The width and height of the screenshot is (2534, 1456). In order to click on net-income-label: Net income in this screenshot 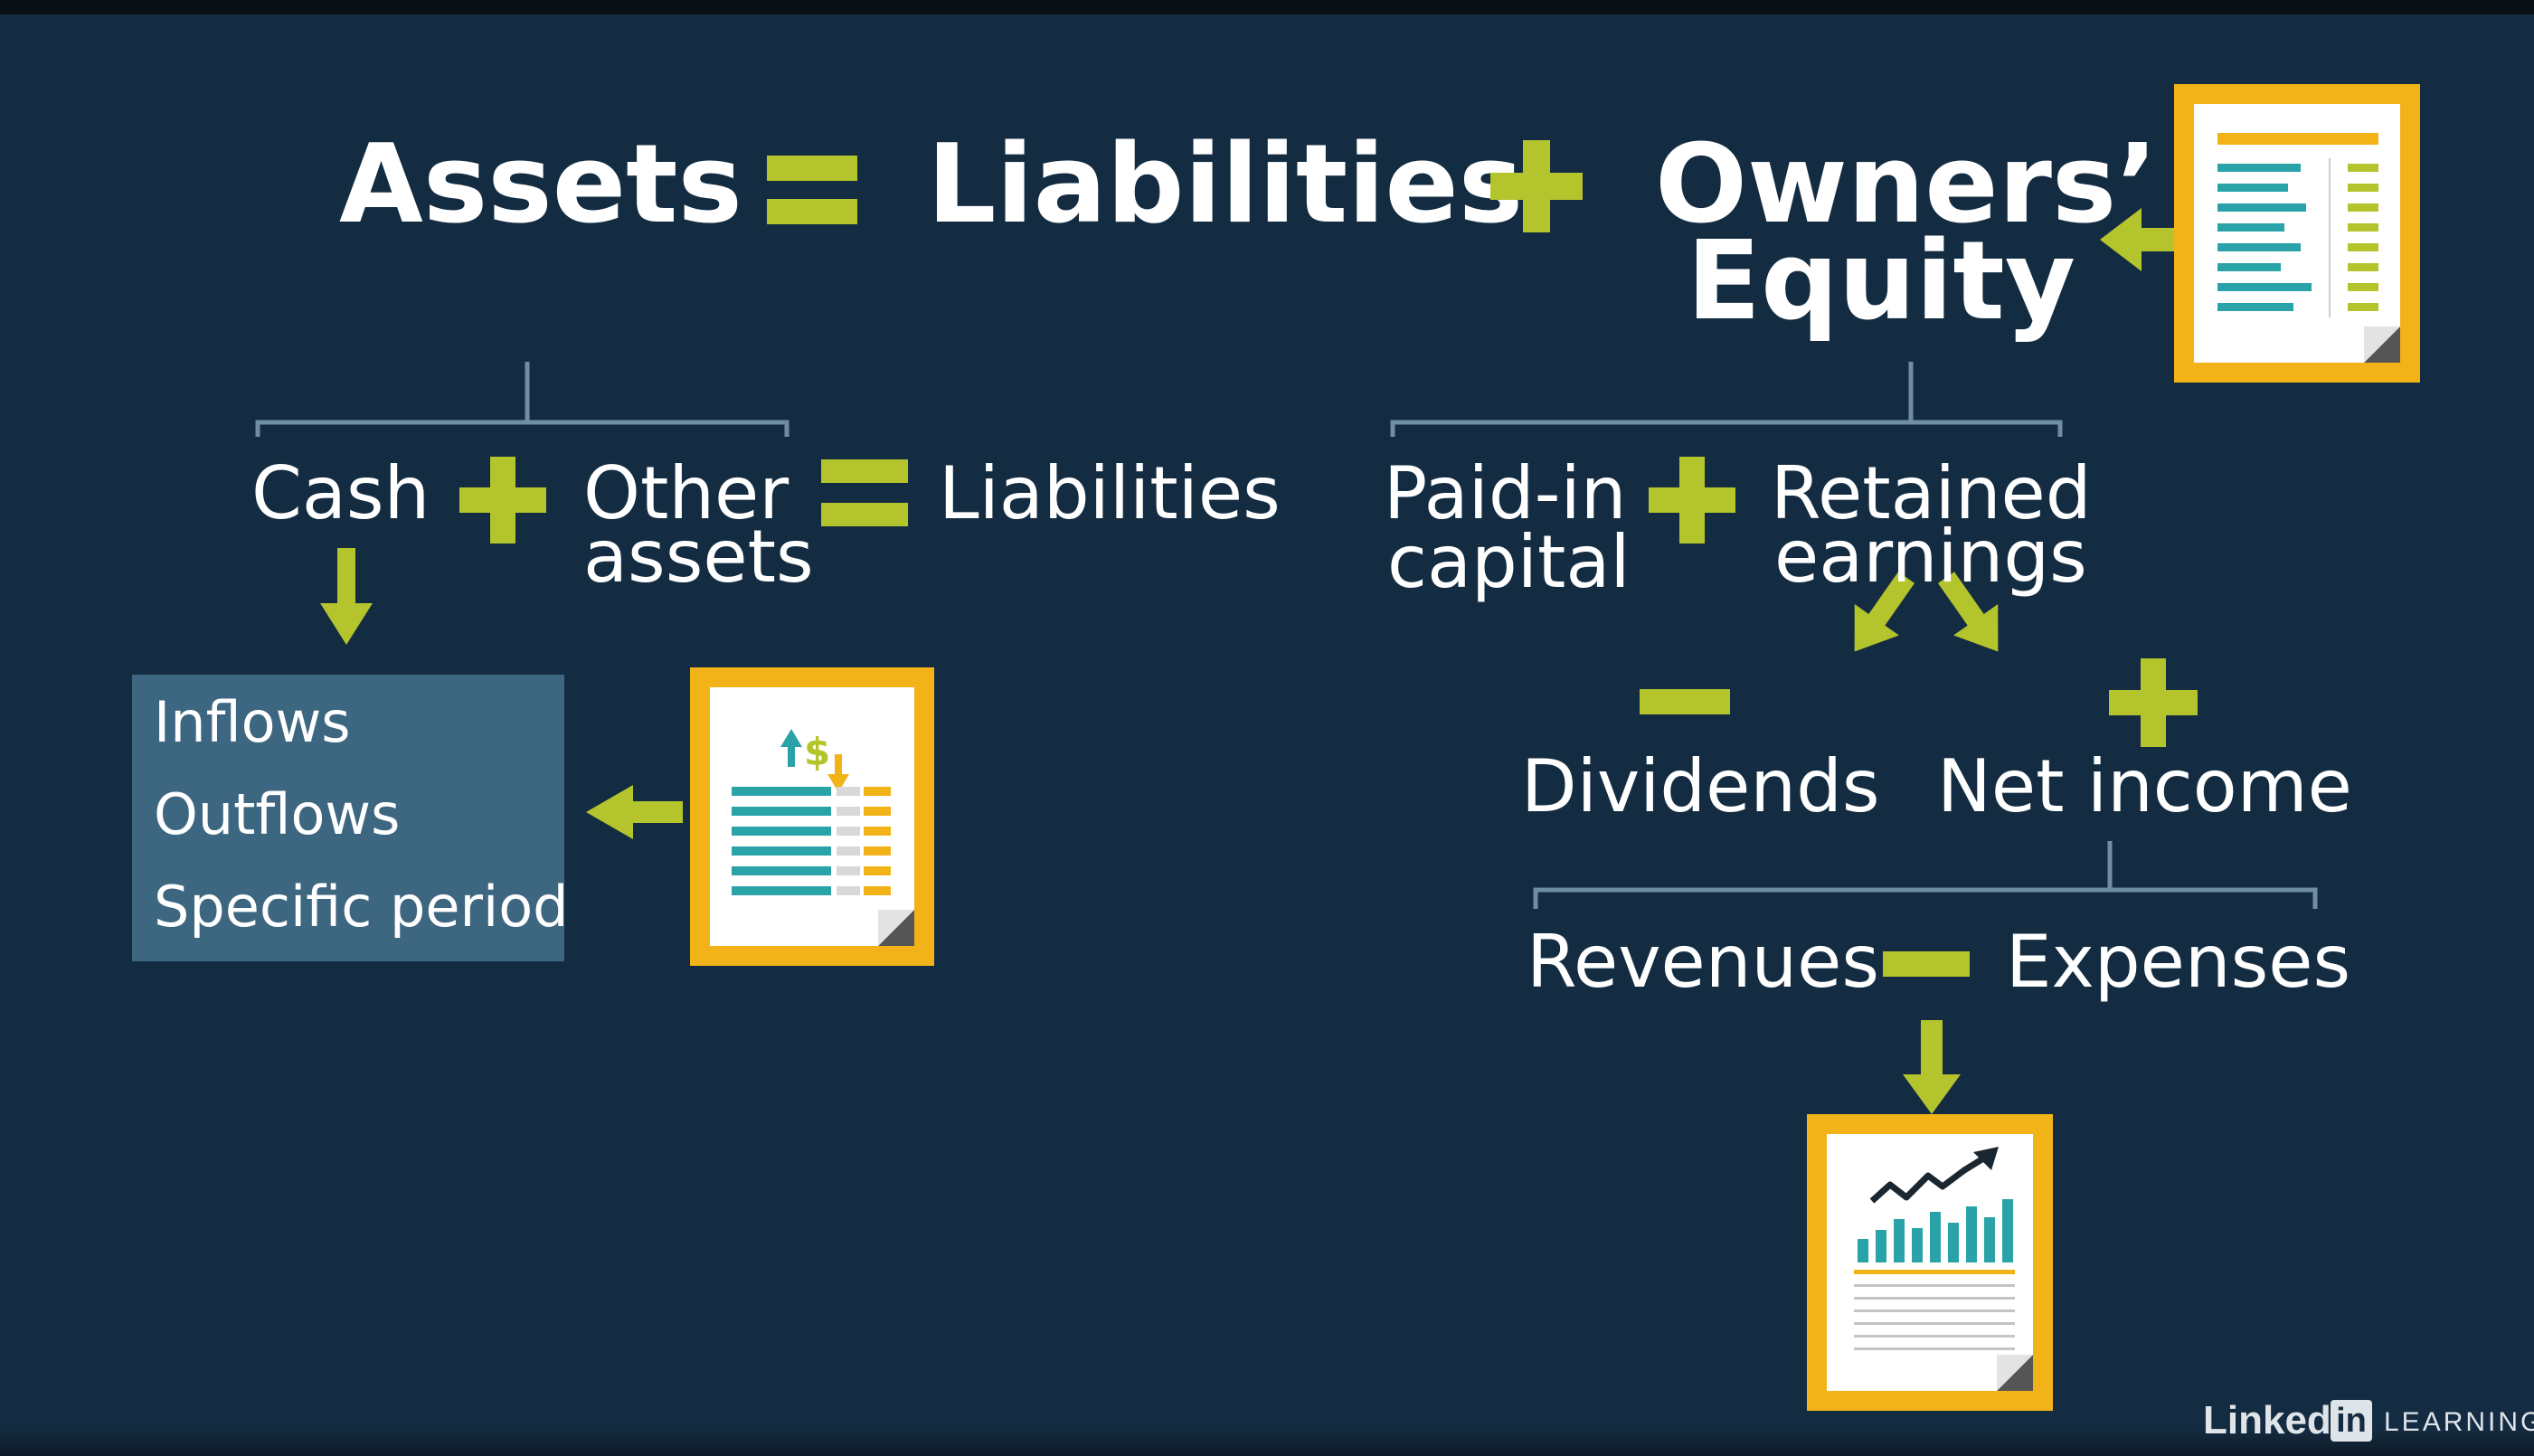, I will do `click(2144, 786)`.